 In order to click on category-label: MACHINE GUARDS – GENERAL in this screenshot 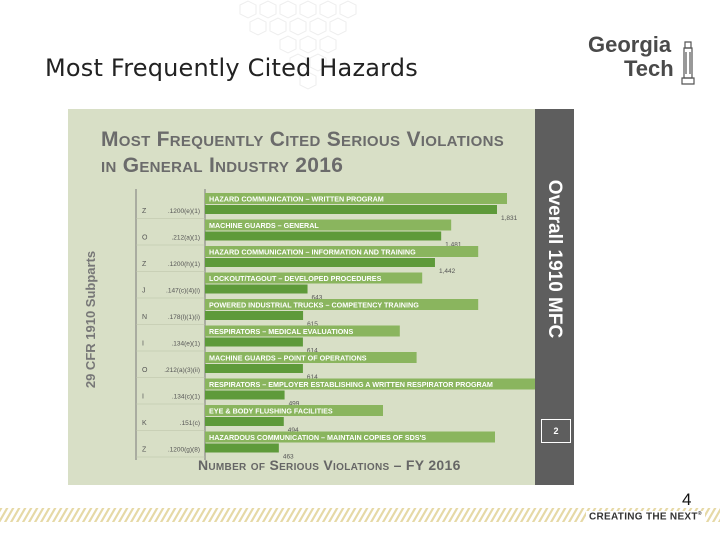, I will do `click(264, 225)`.